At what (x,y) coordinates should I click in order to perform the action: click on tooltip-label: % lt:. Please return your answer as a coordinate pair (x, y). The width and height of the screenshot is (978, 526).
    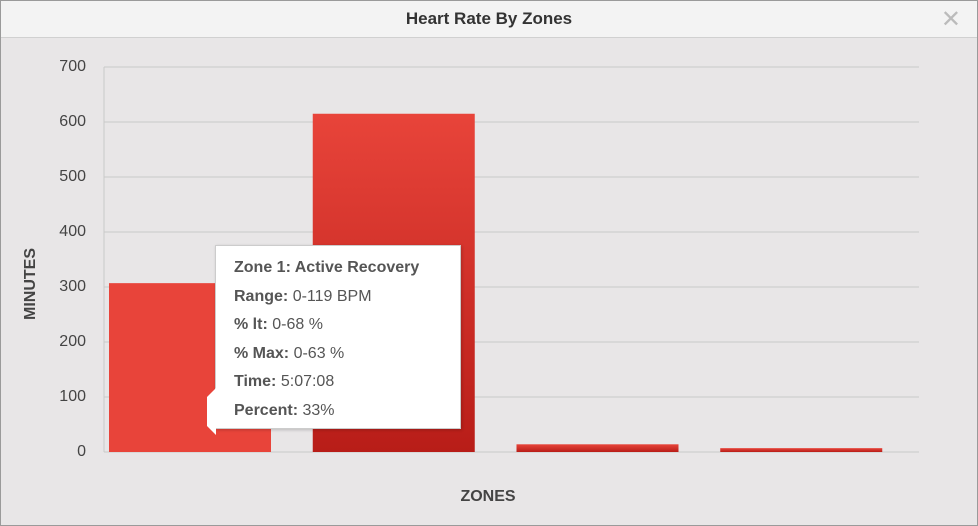
    Looking at the image, I should click on (251, 324).